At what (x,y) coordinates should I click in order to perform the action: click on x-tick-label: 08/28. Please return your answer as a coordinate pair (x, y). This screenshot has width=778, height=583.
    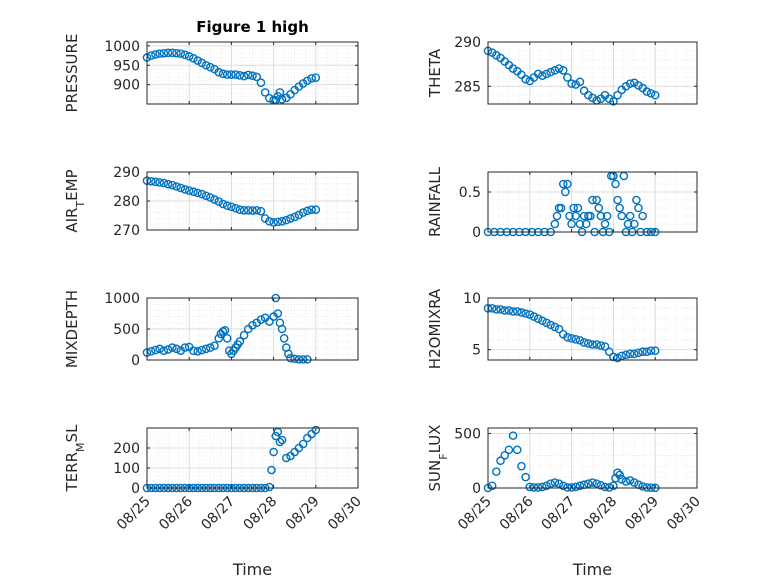
    Looking at the image, I should click on (261, 514).